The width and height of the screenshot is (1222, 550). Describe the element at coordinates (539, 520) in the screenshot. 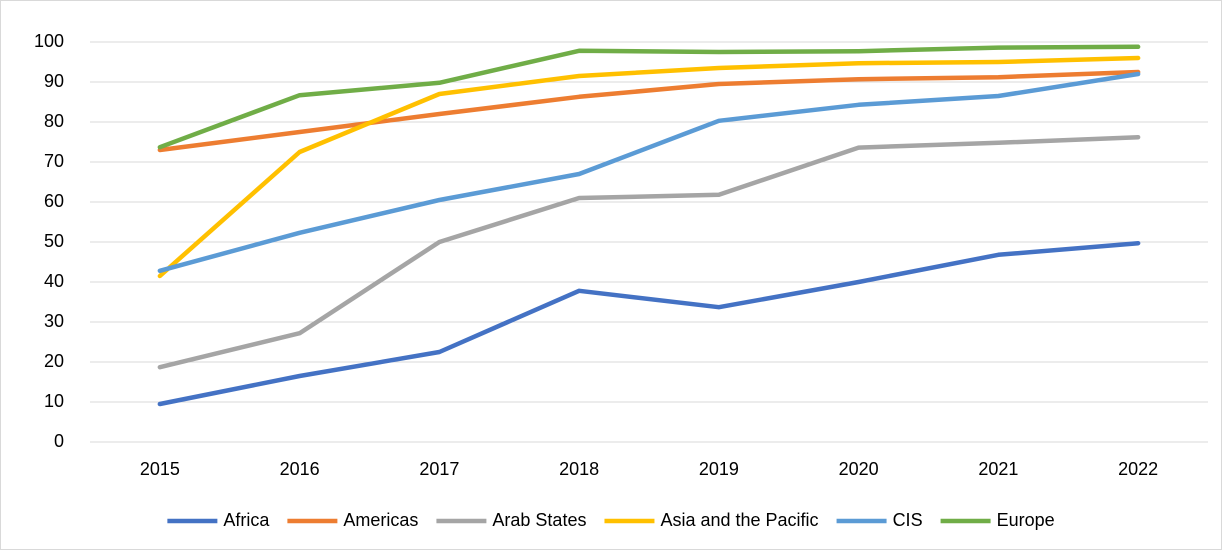

I see `legend-label: Arab States` at that location.